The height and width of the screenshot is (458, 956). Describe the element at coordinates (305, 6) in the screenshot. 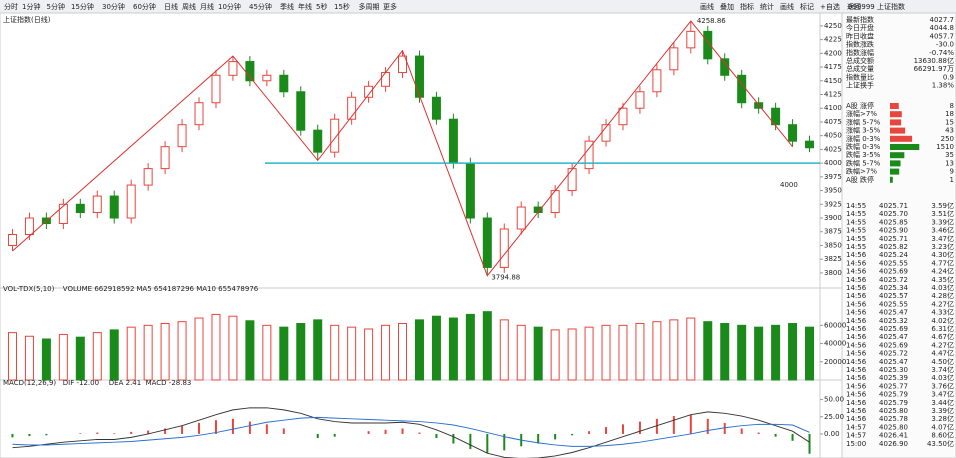

I see `toolbar-item: 年线` at that location.